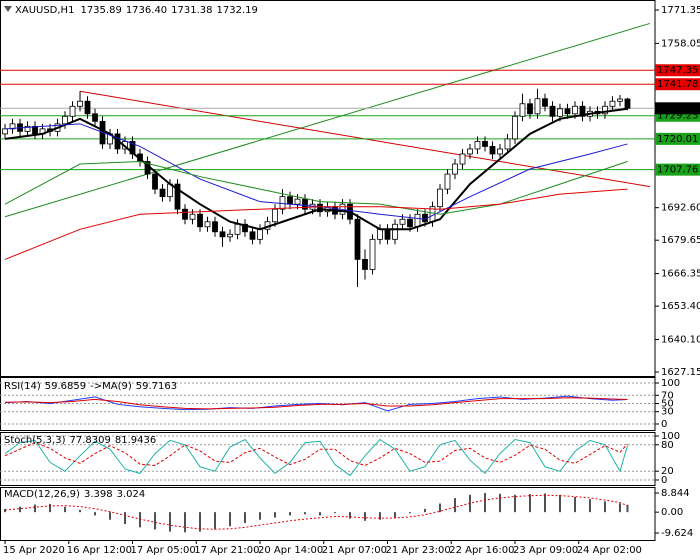 This screenshot has width=700, height=560. Describe the element at coordinates (90, 386) in the screenshot. I see `rsi-title: RSI(14) 59.6859 ->MA(9) 59.7163` at that location.